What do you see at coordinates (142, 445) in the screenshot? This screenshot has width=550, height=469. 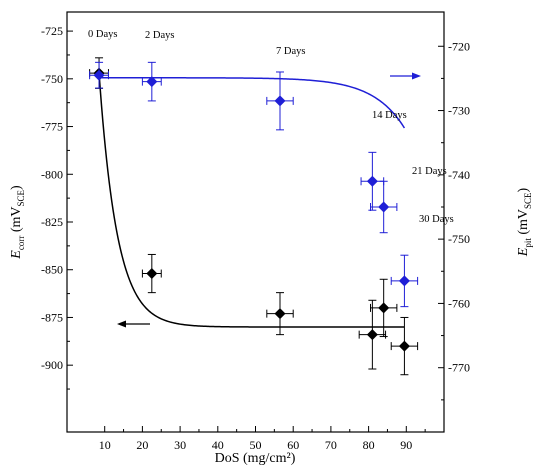 I see `x-tick-label-20: 20` at bounding box center [142, 445].